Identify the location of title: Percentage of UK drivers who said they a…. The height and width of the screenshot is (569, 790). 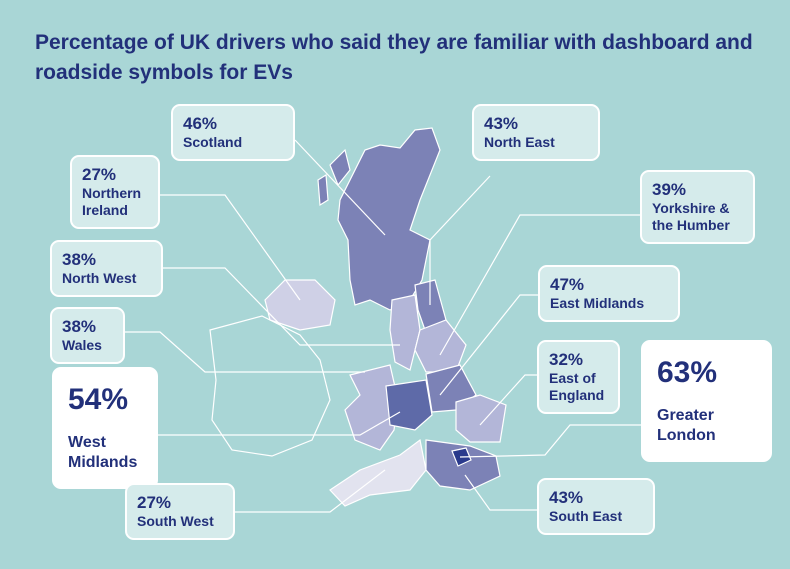
(394, 57).